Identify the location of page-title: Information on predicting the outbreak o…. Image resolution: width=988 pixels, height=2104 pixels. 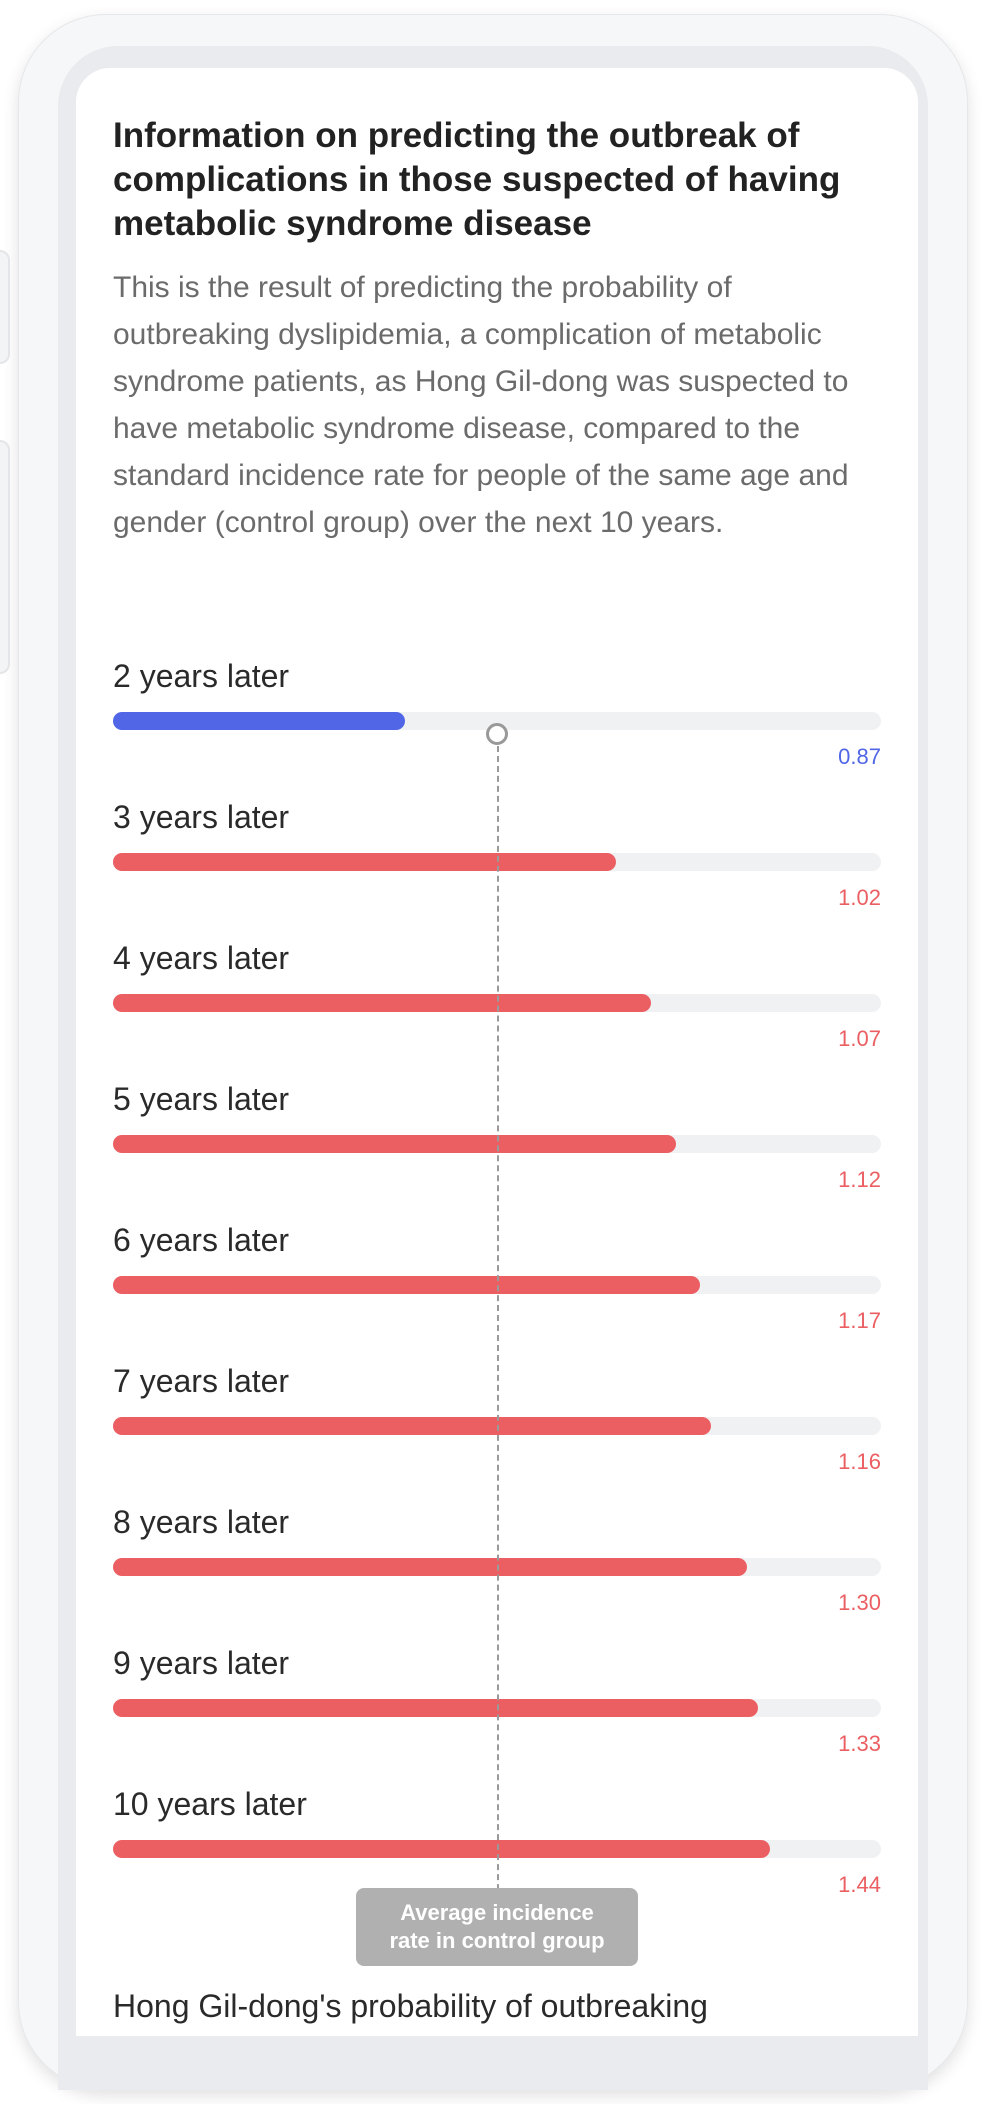
(477, 179).